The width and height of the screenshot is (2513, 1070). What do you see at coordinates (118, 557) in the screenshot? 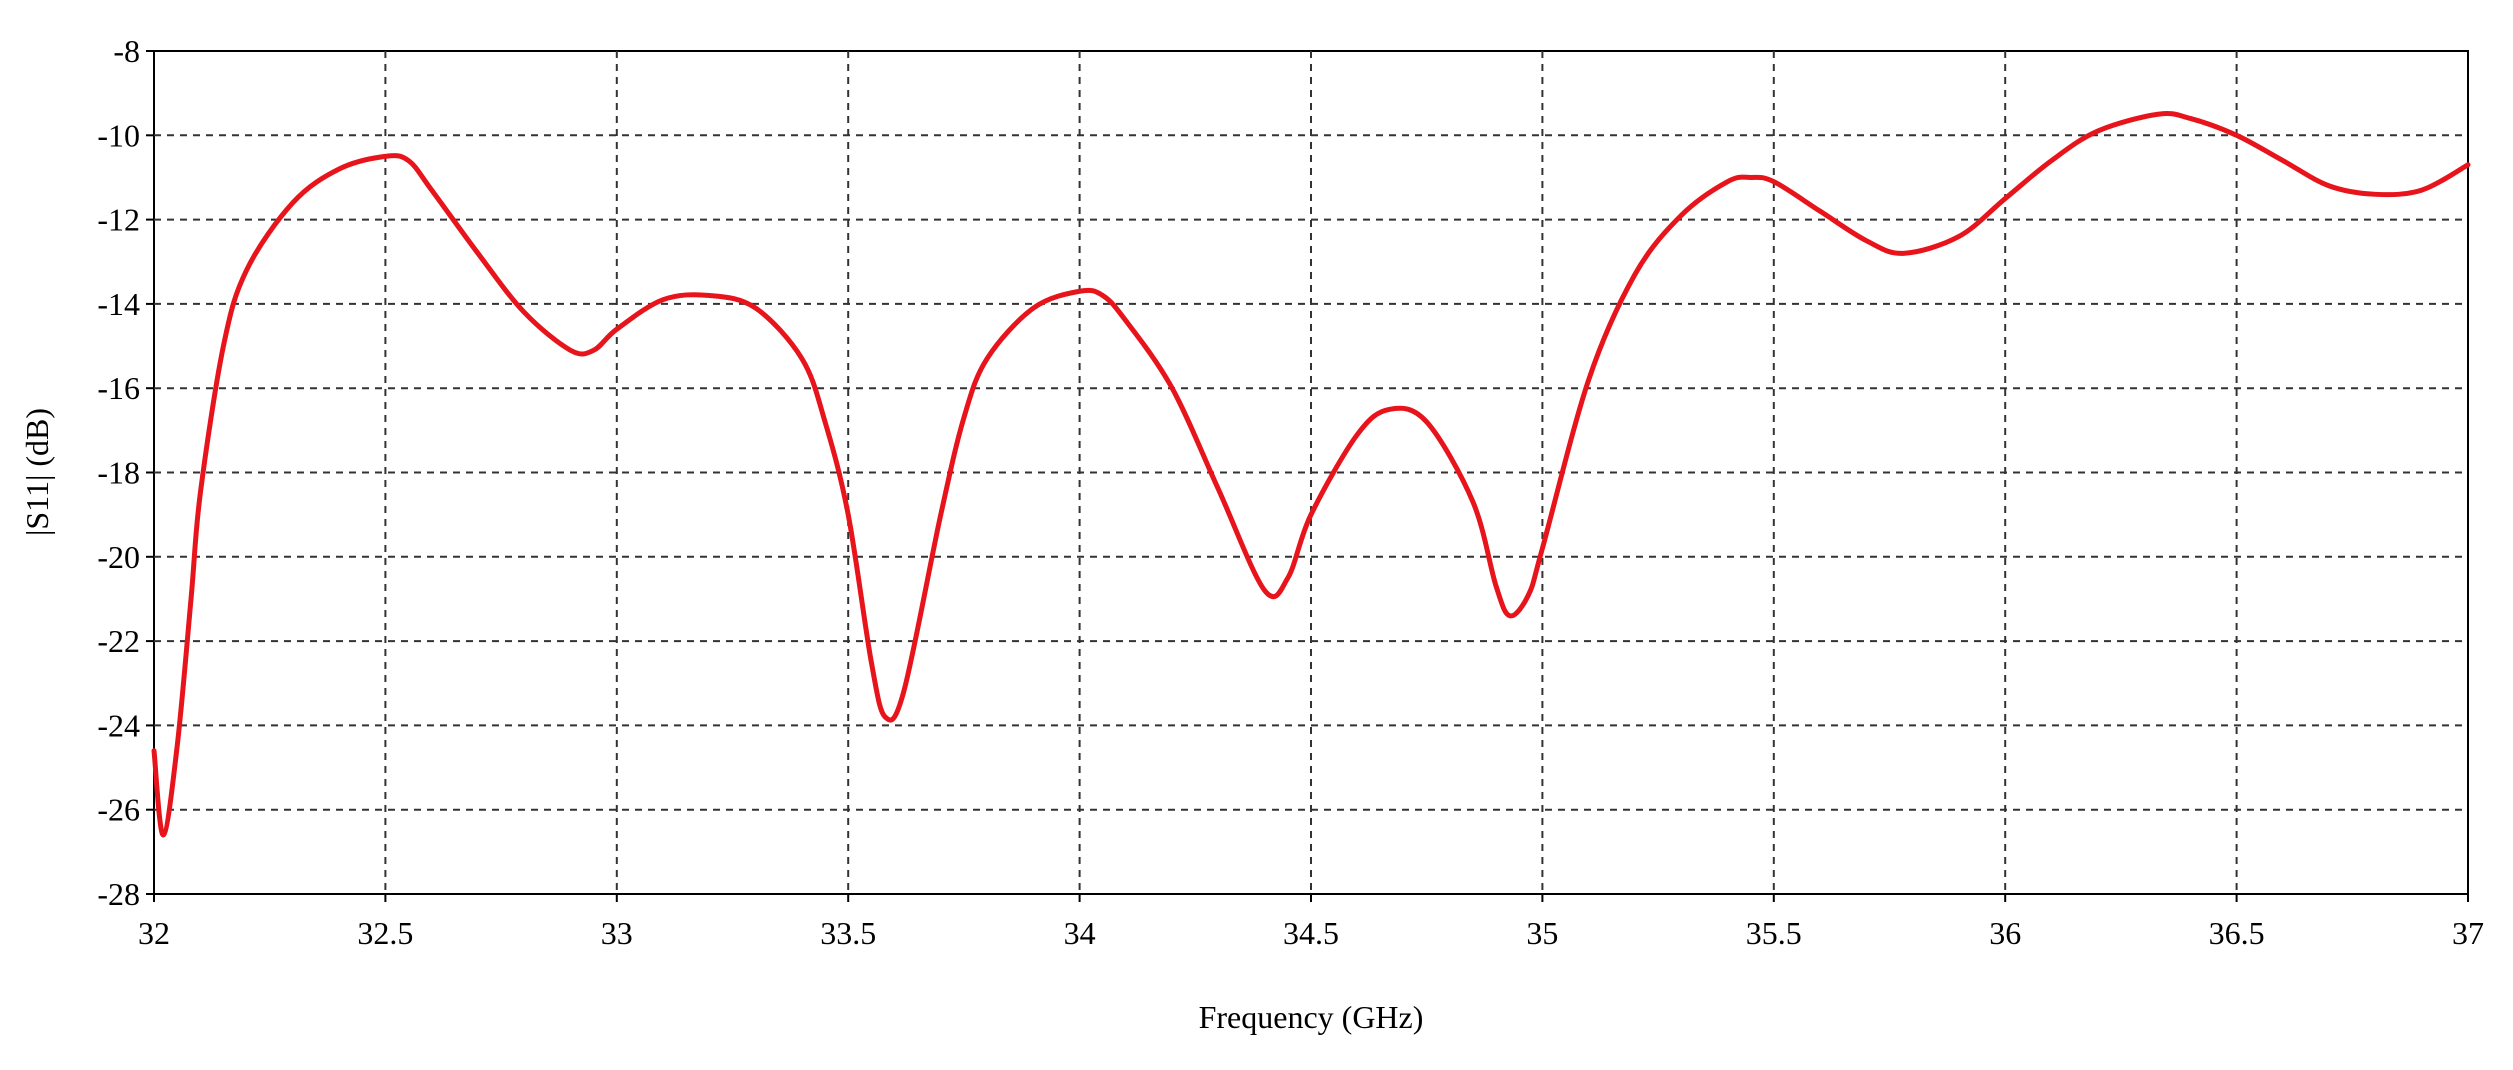
I see `y-tick-label: -20` at bounding box center [118, 557].